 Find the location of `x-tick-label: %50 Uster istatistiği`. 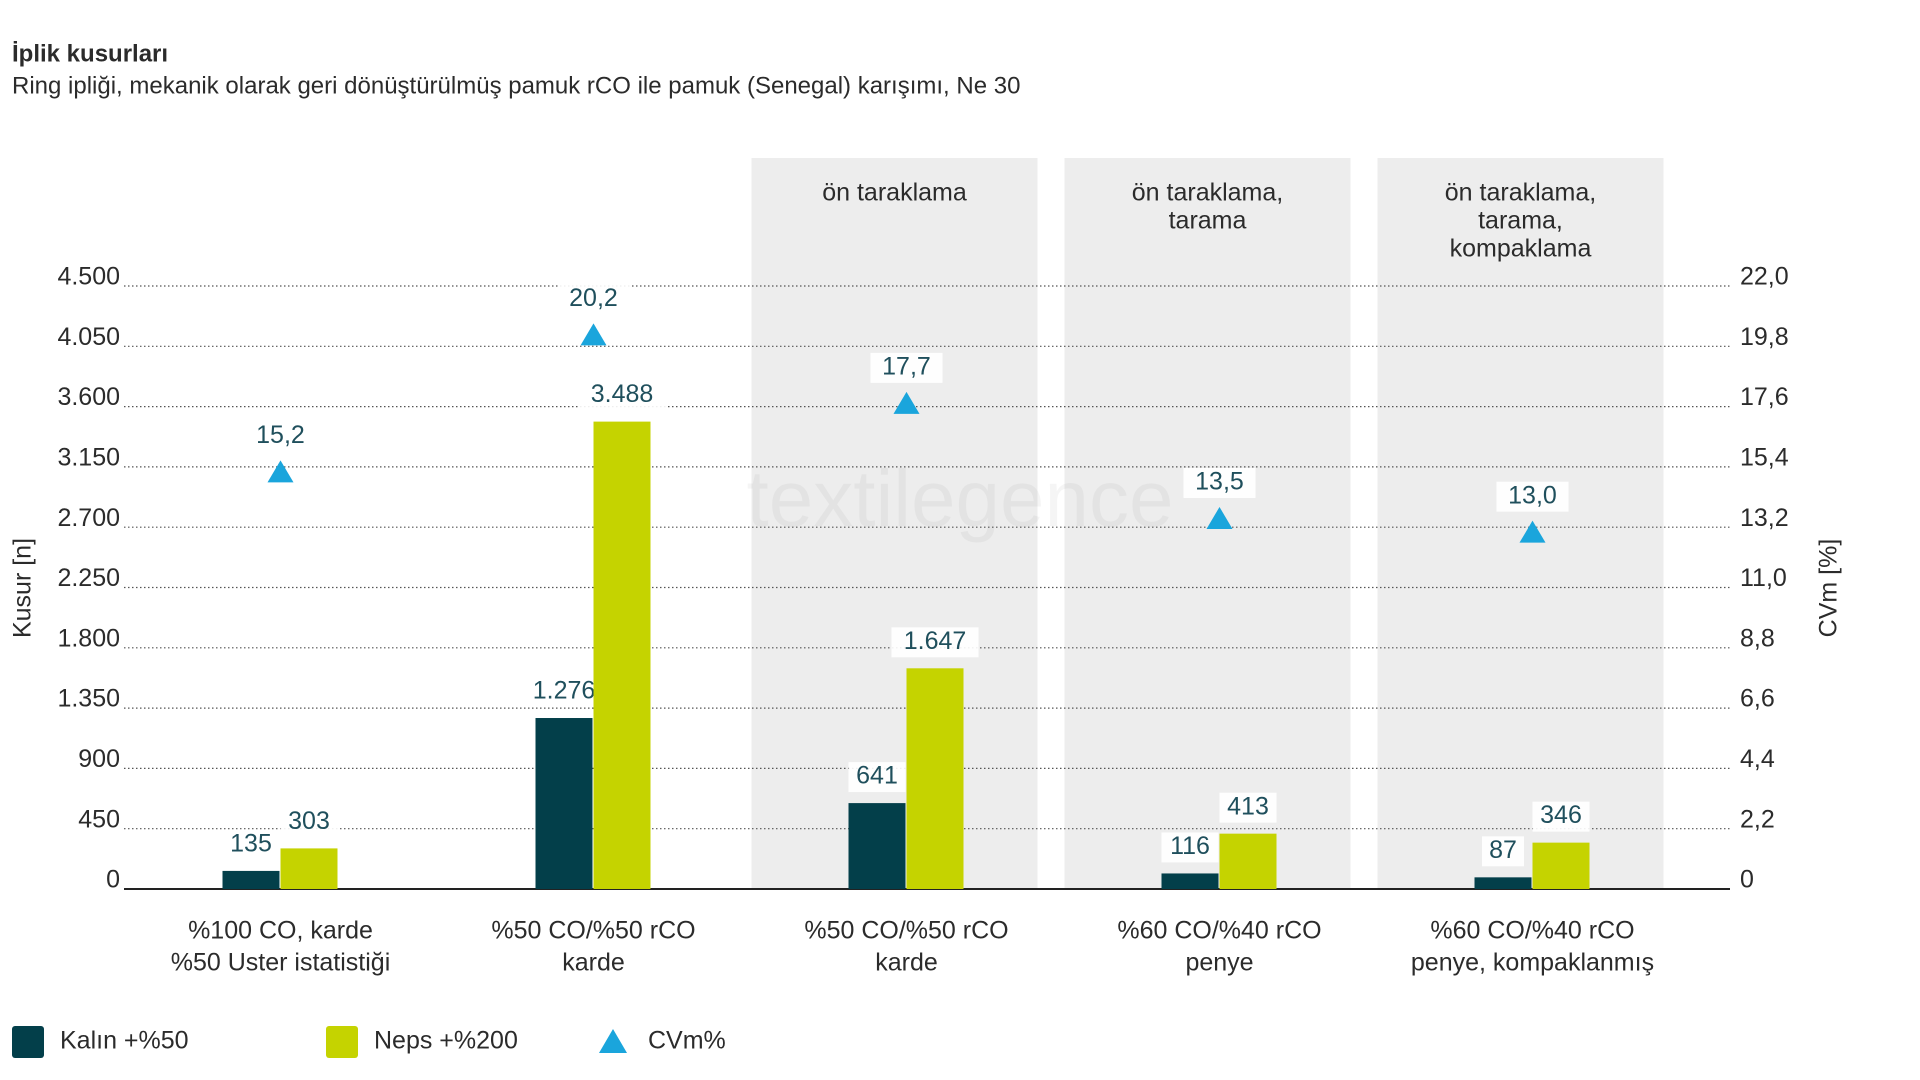

x-tick-label: %50 Uster istatistiği is located at coordinates (281, 963).